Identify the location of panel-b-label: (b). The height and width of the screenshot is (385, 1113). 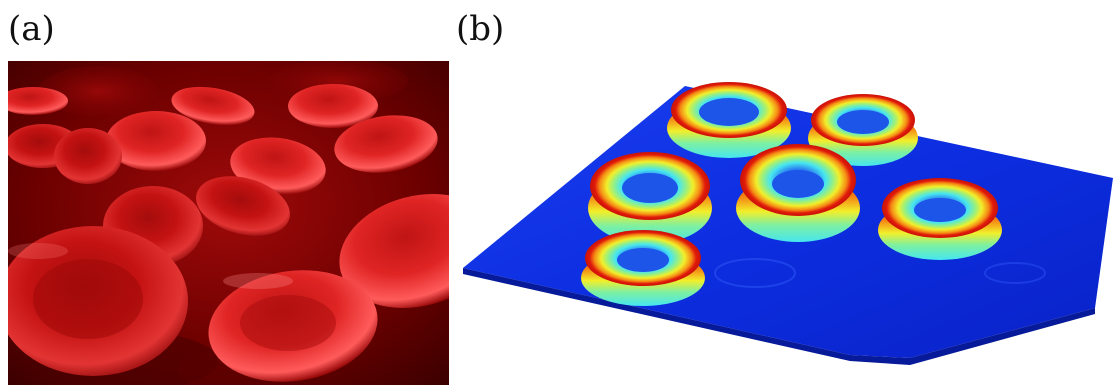
(480, 29).